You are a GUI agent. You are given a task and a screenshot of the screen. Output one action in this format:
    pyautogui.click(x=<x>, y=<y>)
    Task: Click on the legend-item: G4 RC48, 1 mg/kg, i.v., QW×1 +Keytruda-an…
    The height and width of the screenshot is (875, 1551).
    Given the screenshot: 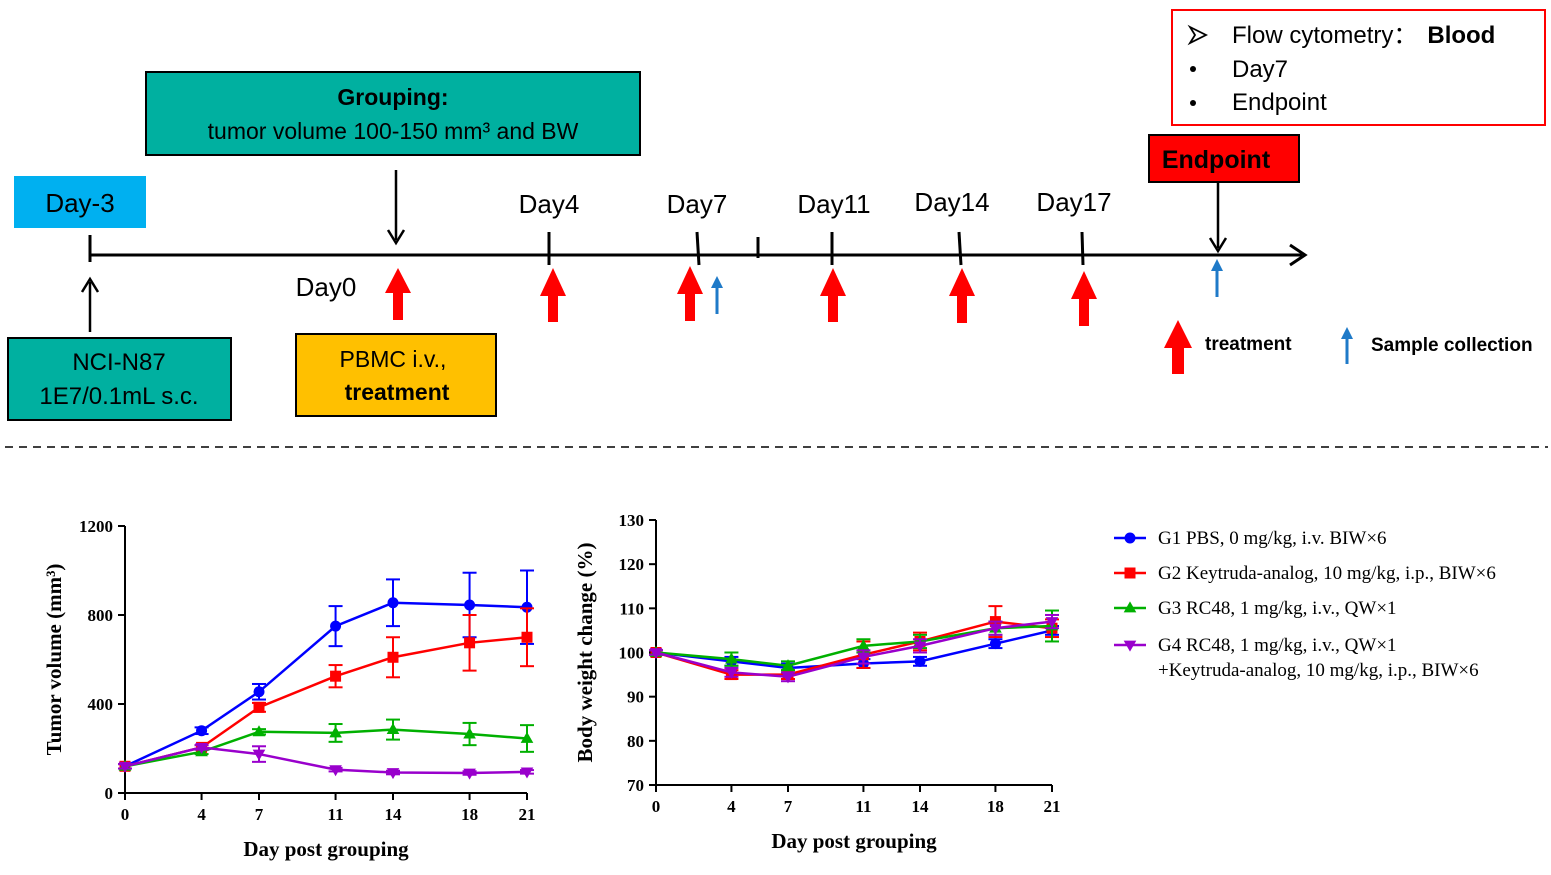 What is the action you would take?
    pyautogui.click(x=1296, y=658)
    